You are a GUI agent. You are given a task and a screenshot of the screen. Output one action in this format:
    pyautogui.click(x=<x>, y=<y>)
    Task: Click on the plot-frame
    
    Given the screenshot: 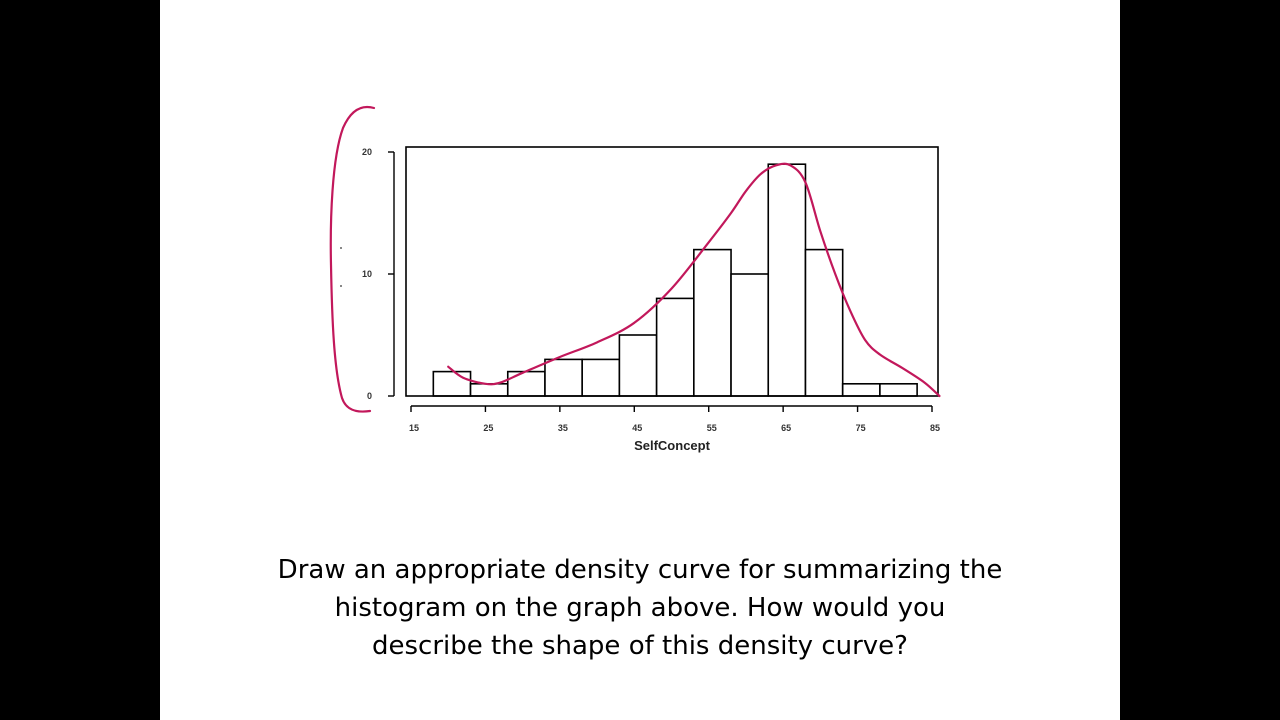 What is the action you would take?
    pyautogui.click(x=672, y=271)
    